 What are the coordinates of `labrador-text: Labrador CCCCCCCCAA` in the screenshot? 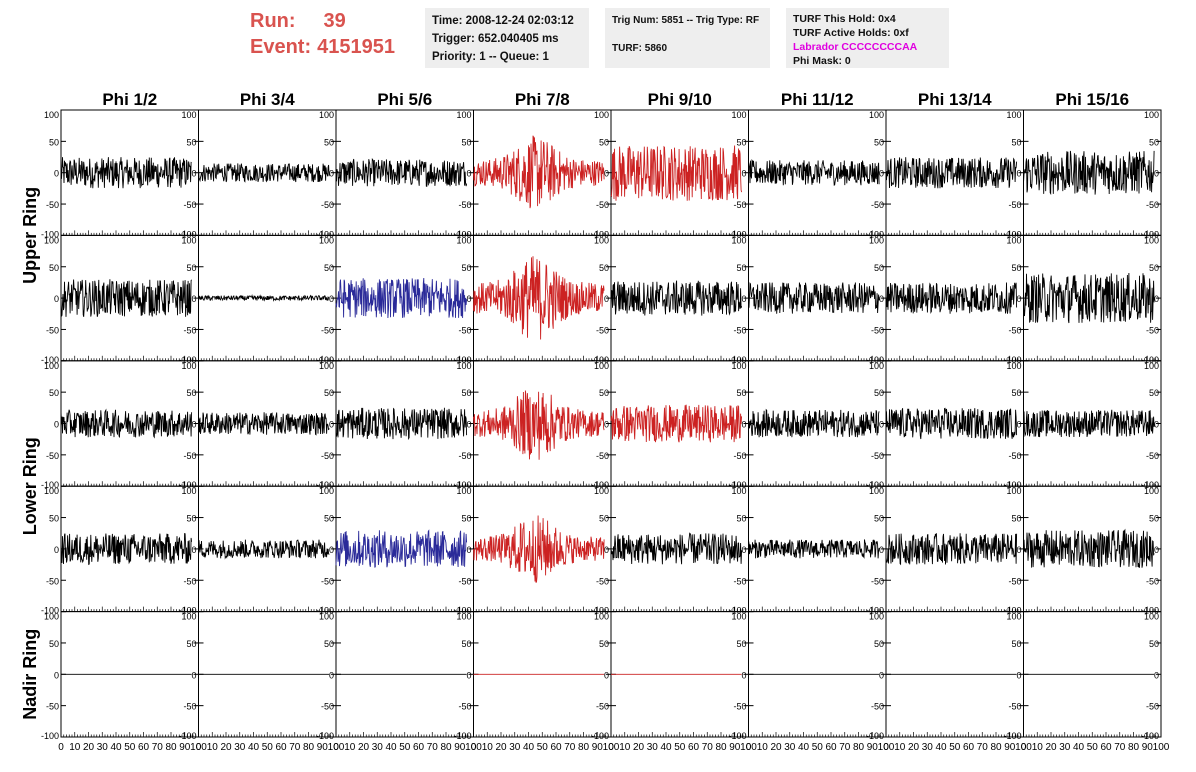 It's located at (855, 47).